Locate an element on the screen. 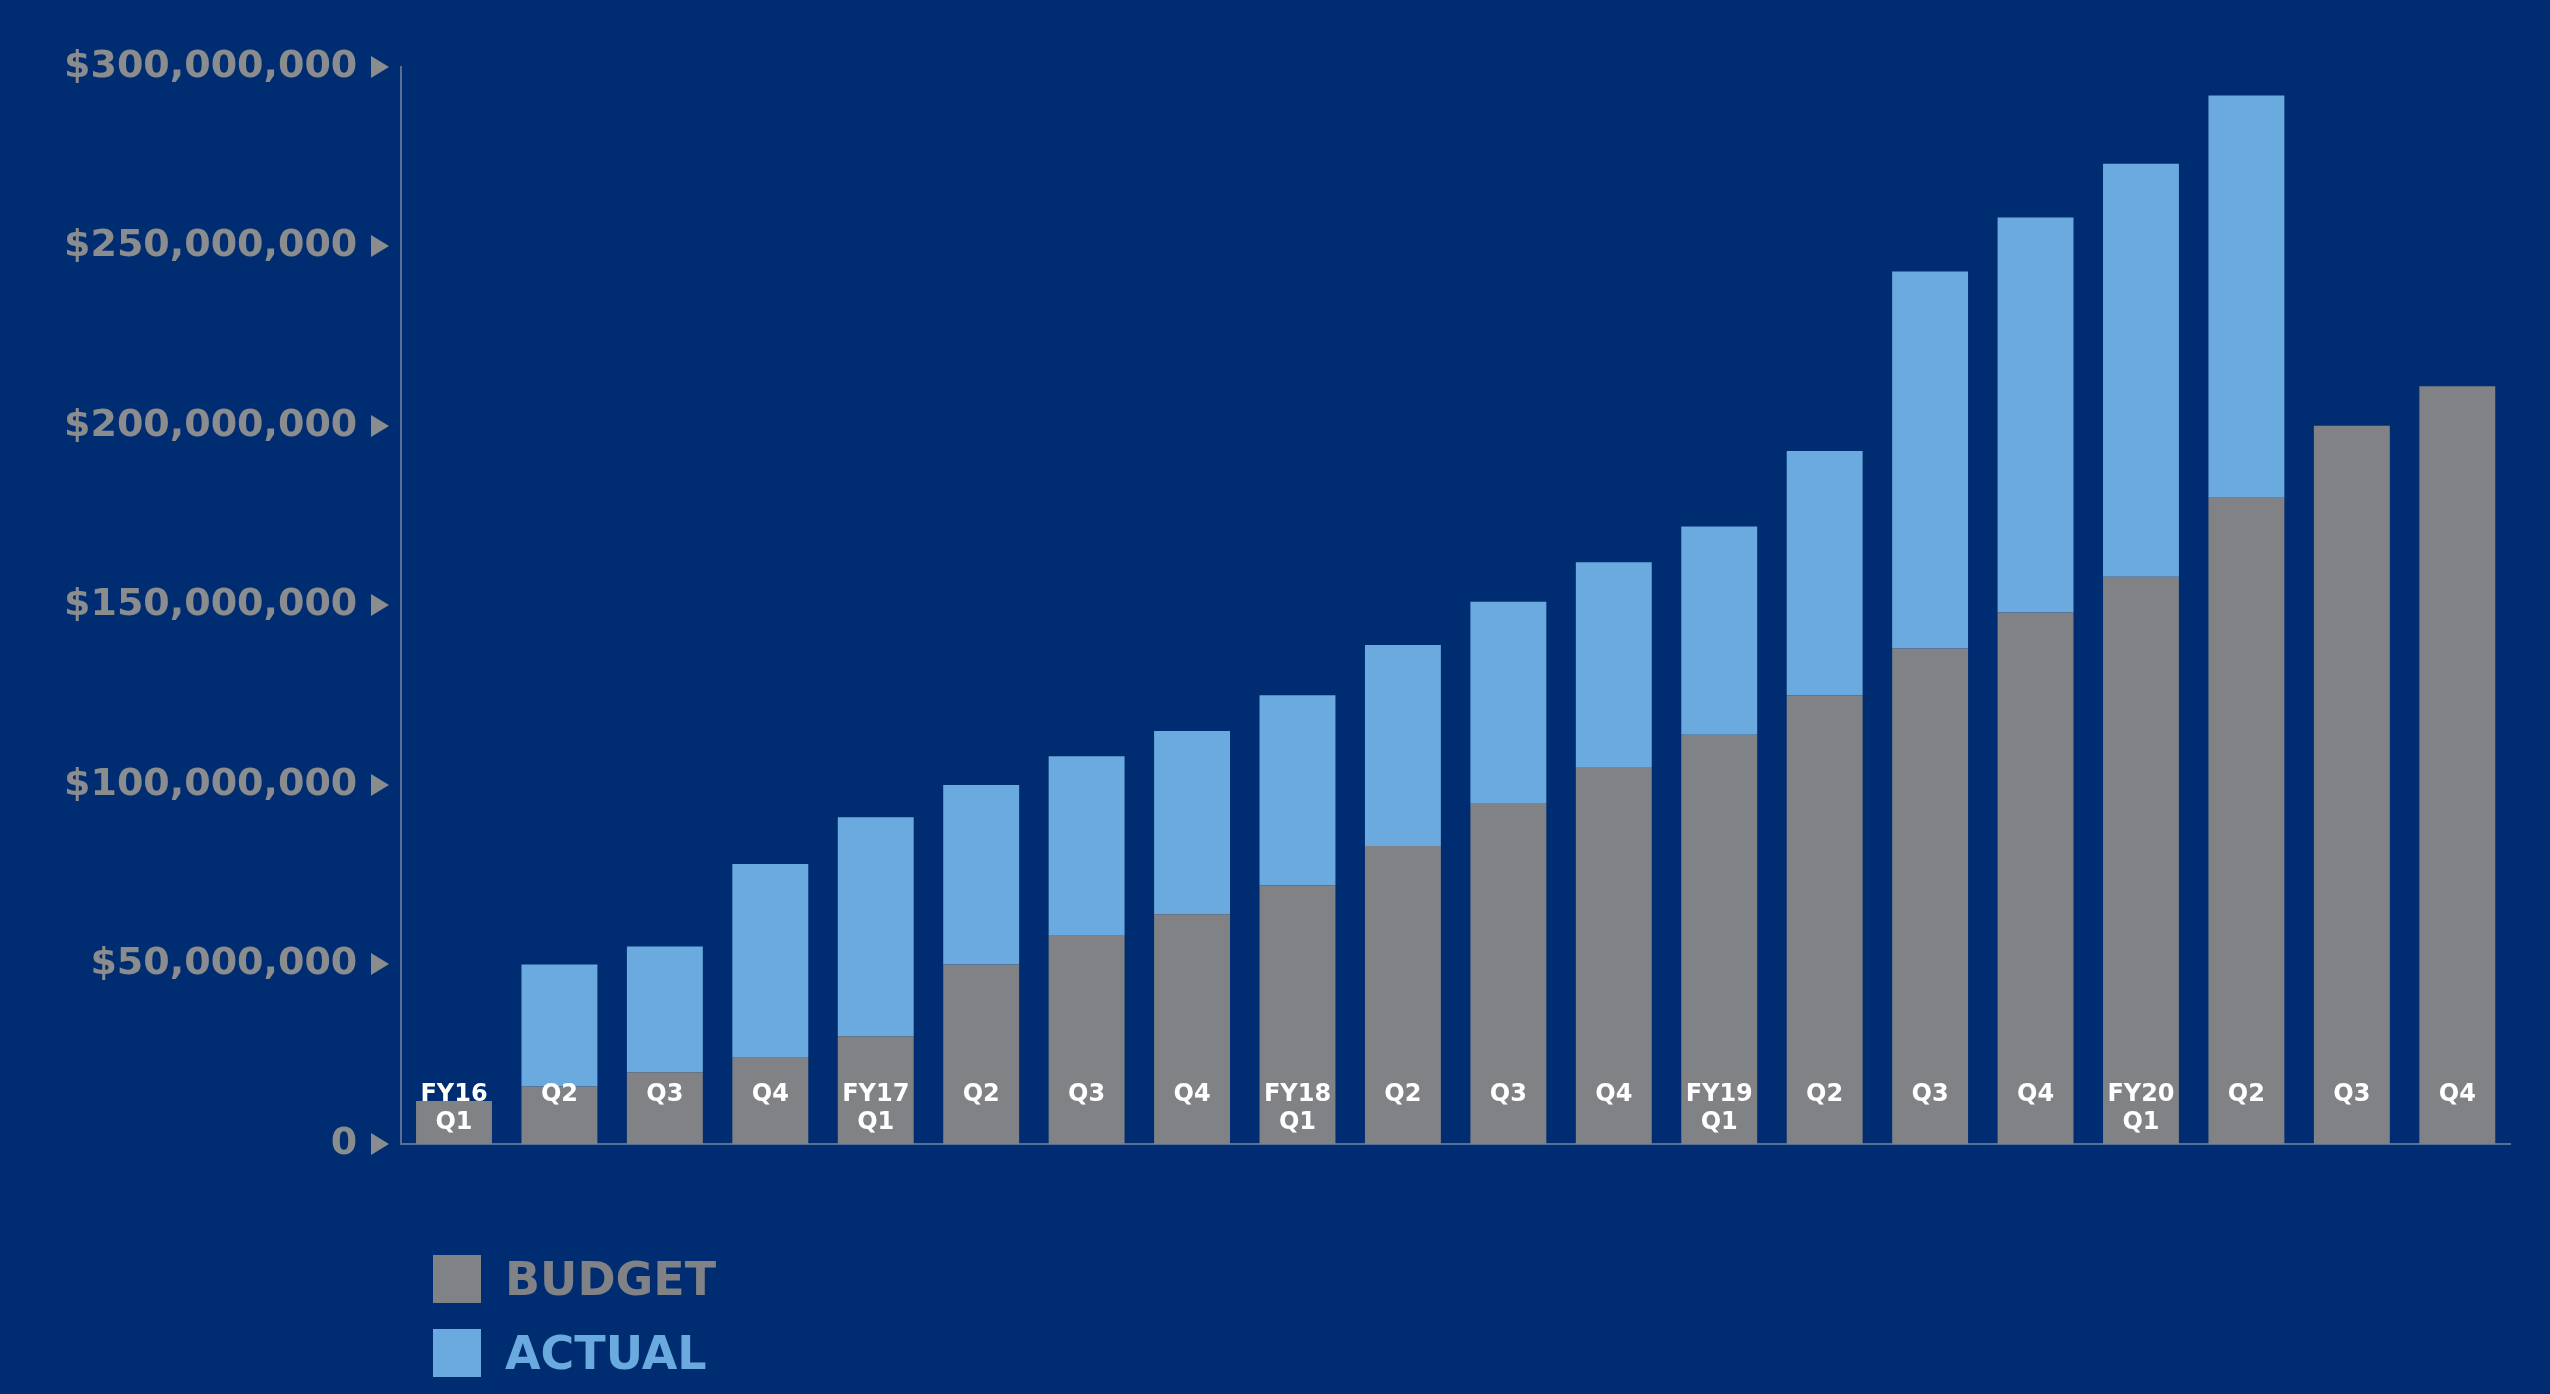  y-tick-label: 0 is located at coordinates (344, 1140).